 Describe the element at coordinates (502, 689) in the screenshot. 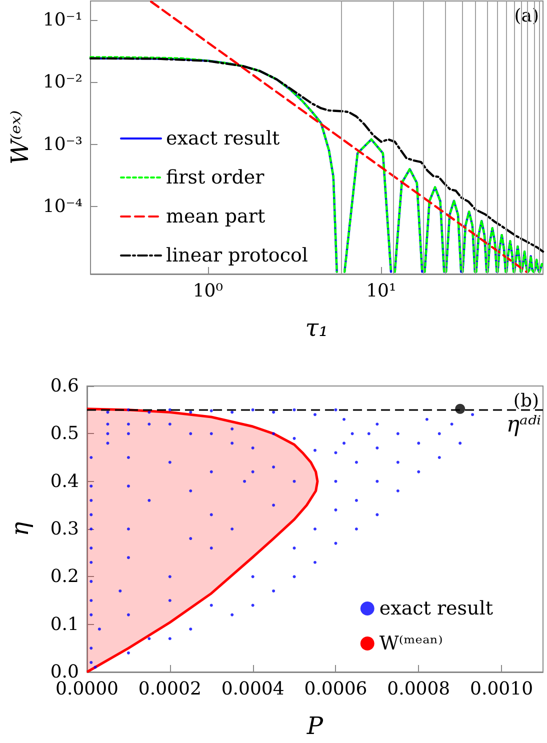

I see `x-tick-label: 0.0010` at that location.